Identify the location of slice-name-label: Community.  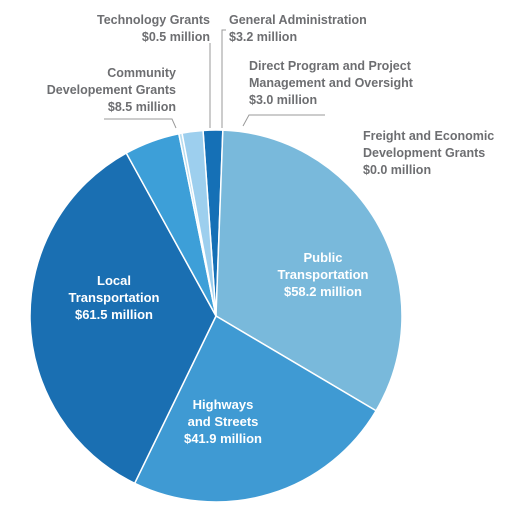
(141, 73).